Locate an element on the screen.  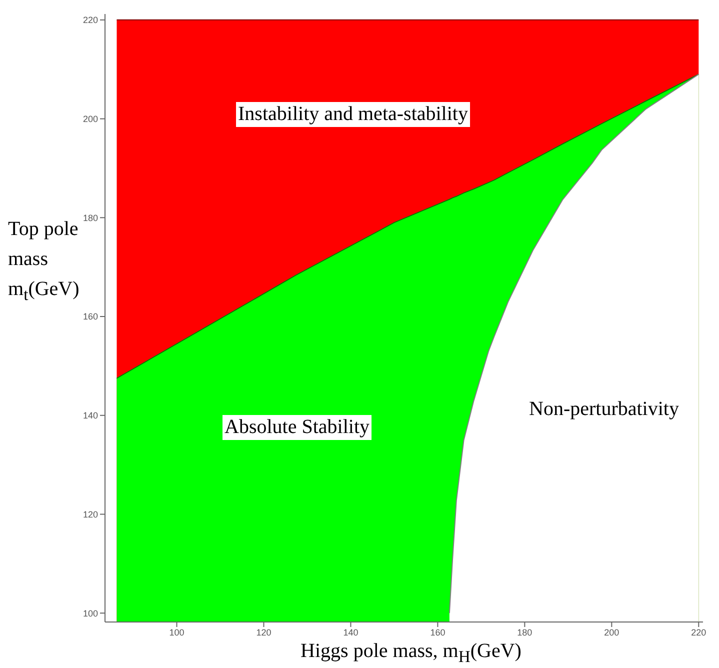
y-tick-label: 140 is located at coordinates (90, 415).